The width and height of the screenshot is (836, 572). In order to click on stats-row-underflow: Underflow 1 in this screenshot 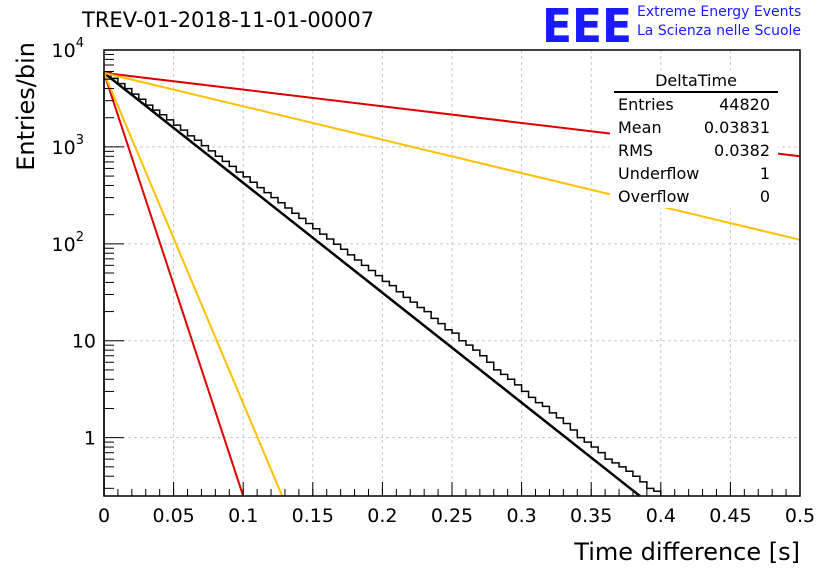, I will do `click(694, 173)`.